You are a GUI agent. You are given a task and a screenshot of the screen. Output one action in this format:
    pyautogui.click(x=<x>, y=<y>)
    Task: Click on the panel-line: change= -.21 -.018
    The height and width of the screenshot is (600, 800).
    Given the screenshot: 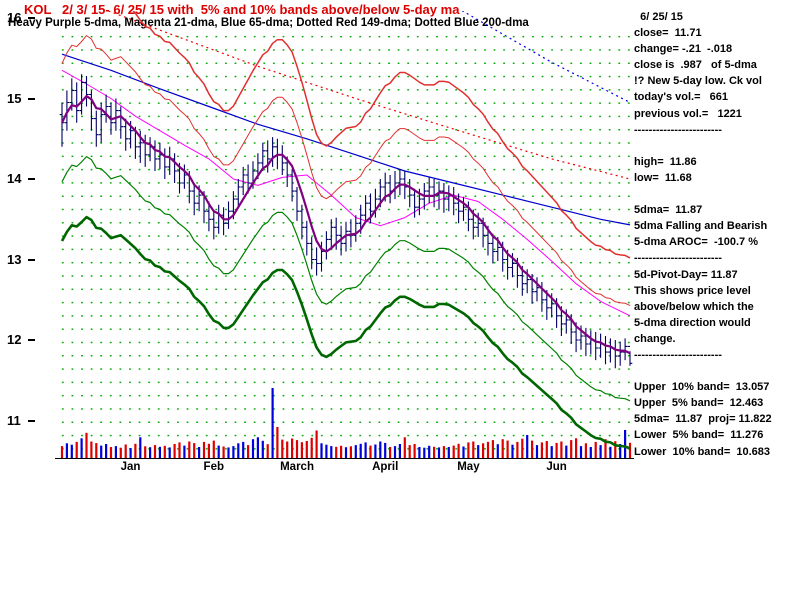 What is the action you would take?
    pyautogui.click(x=683, y=49)
    